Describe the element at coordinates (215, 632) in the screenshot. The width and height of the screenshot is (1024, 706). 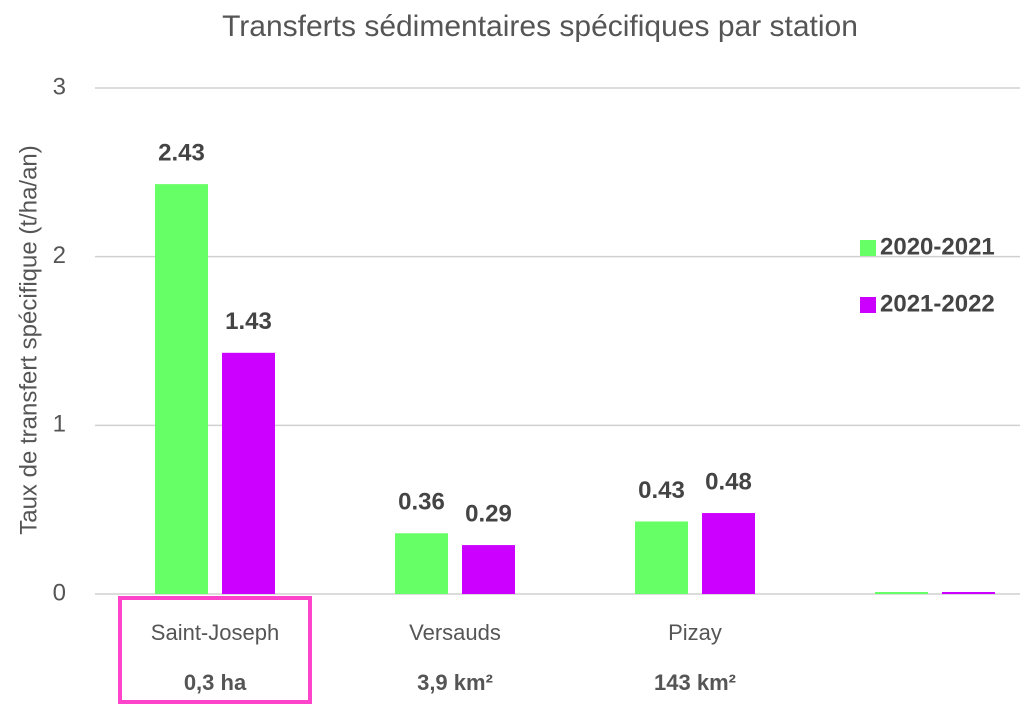
I see `x-tick-label: Saint-Joseph` at that location.